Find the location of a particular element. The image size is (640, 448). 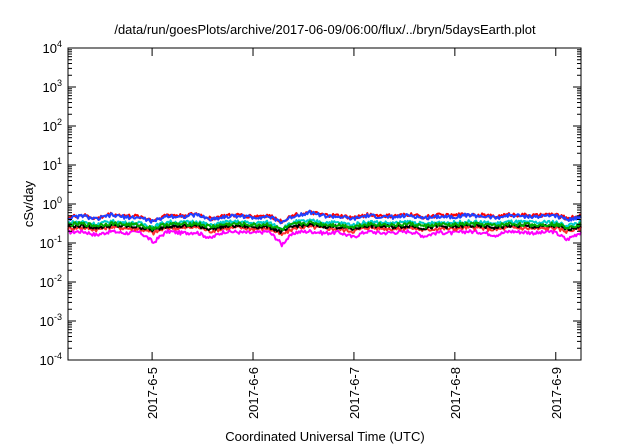

y-tick-label: 10⁻¹ is located at coordinates (51, 242).